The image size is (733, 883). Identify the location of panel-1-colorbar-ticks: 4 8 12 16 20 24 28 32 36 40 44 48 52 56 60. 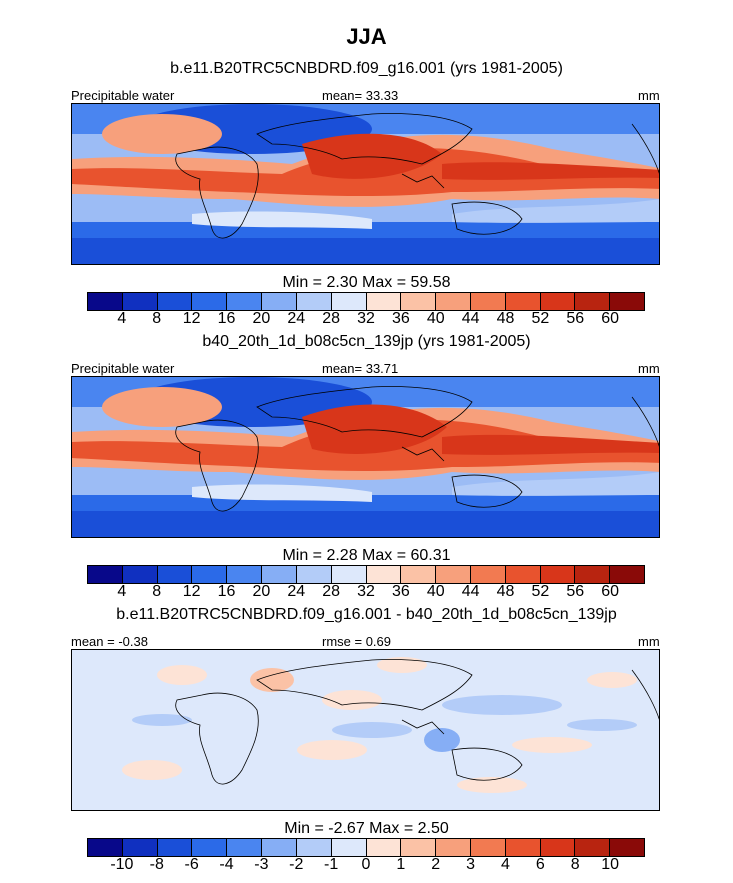
(366, 319).